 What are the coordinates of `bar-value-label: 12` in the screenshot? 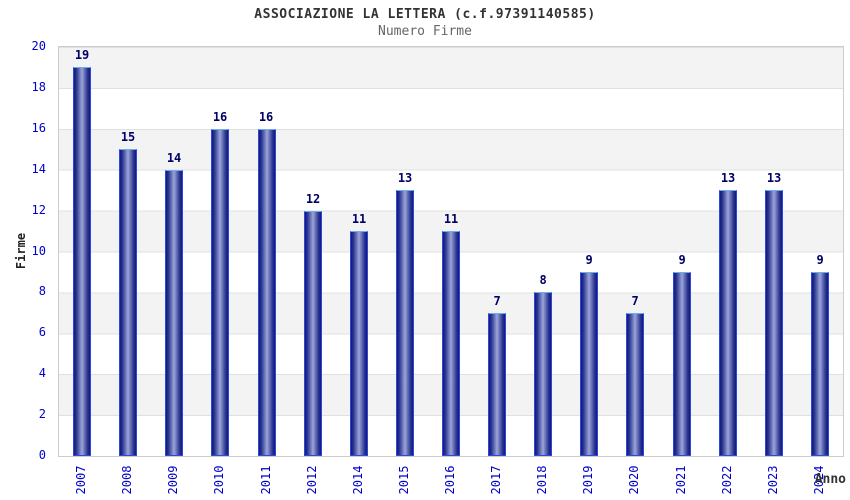 It's located at (313, 199).